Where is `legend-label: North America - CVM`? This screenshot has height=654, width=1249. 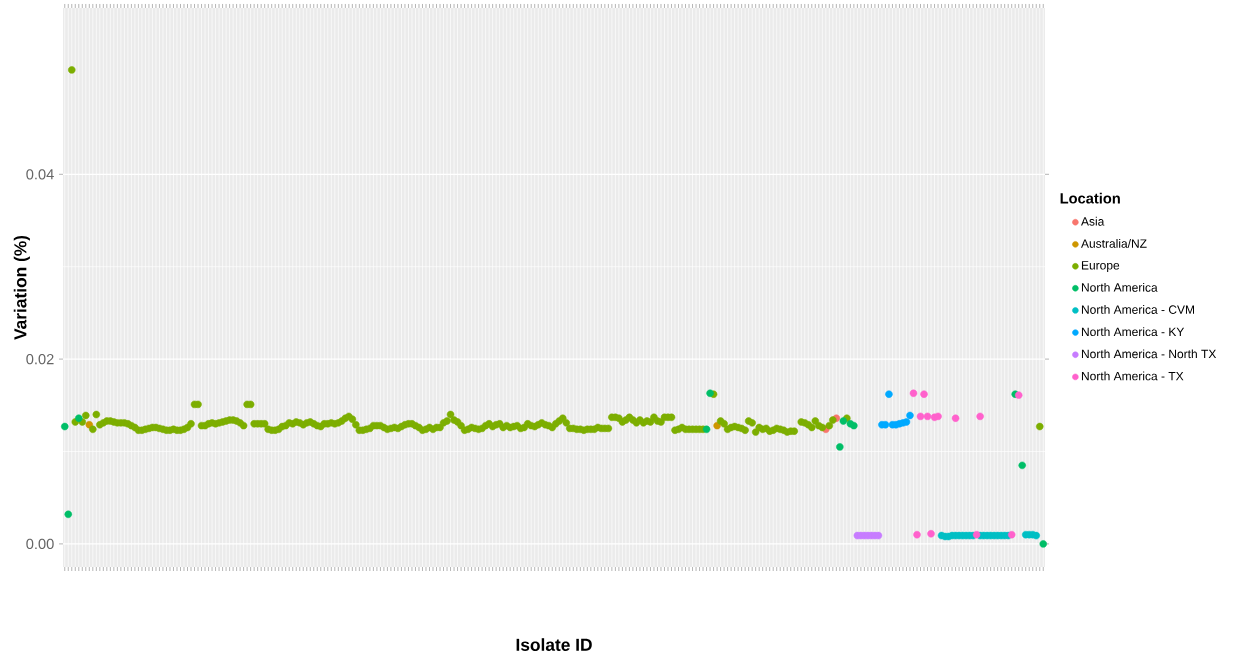
legend-label: North America - CVM is located at coordinates (1138, 309).